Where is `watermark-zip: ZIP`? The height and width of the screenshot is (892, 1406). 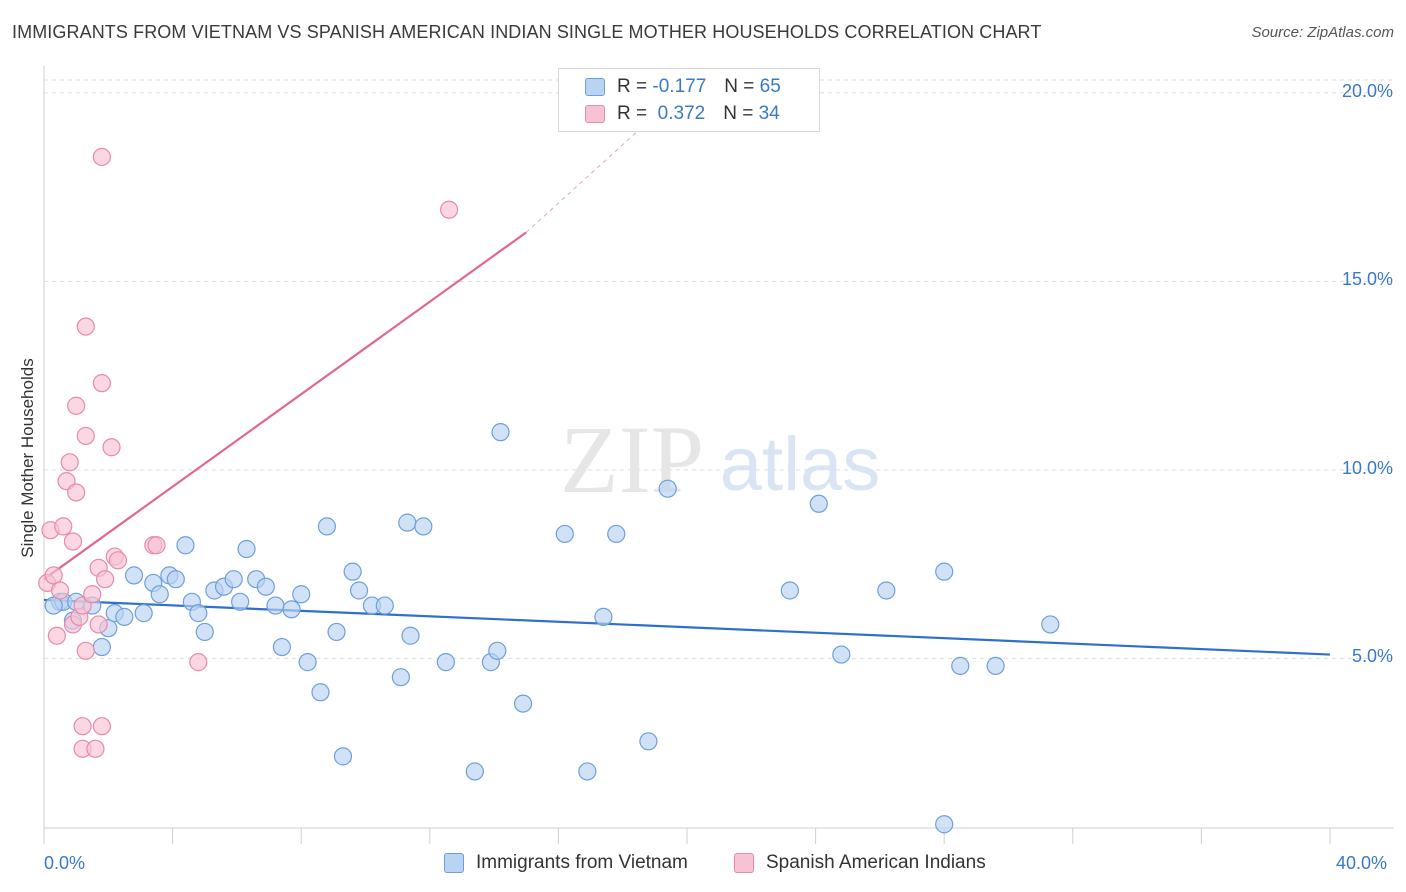 watermark-zip: ZIP is located at coordinates (632, 459).